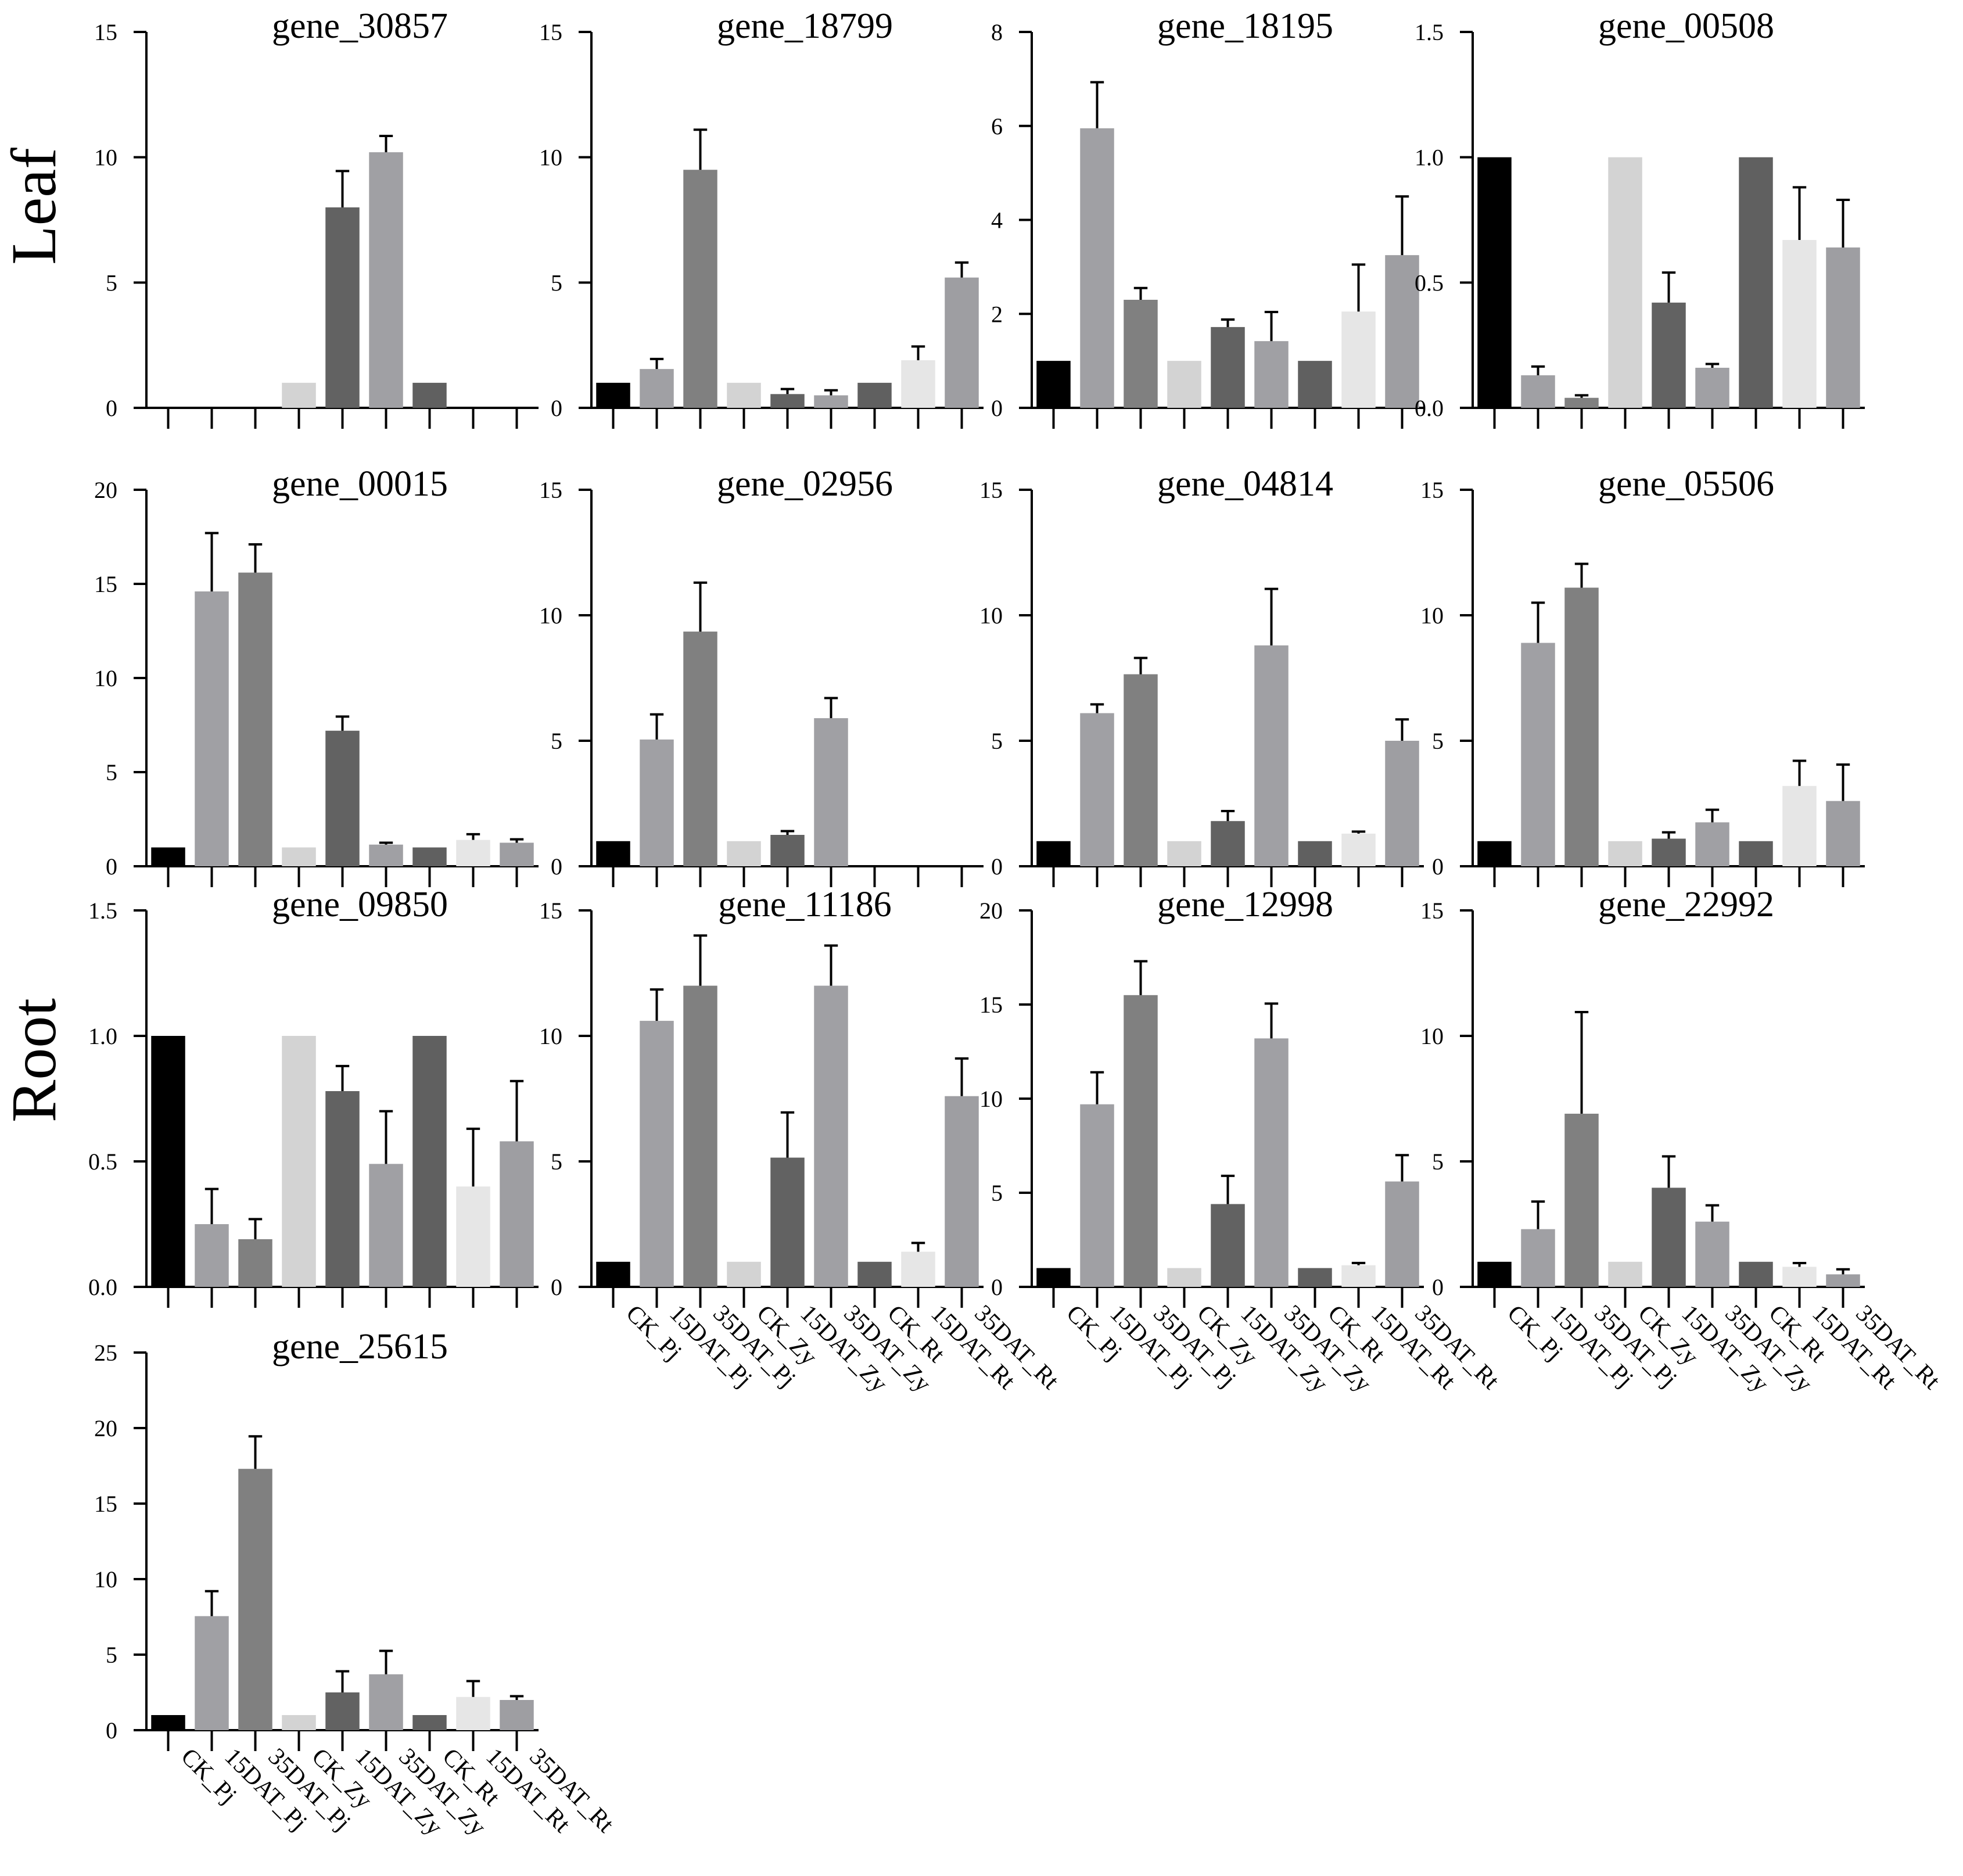 The height and width of the screenshot is (1876, 1963). What do you see at coordinates (991, 911) in the screenshot?
I see `y-tick-label: 20` at bounding box center [991, 911].